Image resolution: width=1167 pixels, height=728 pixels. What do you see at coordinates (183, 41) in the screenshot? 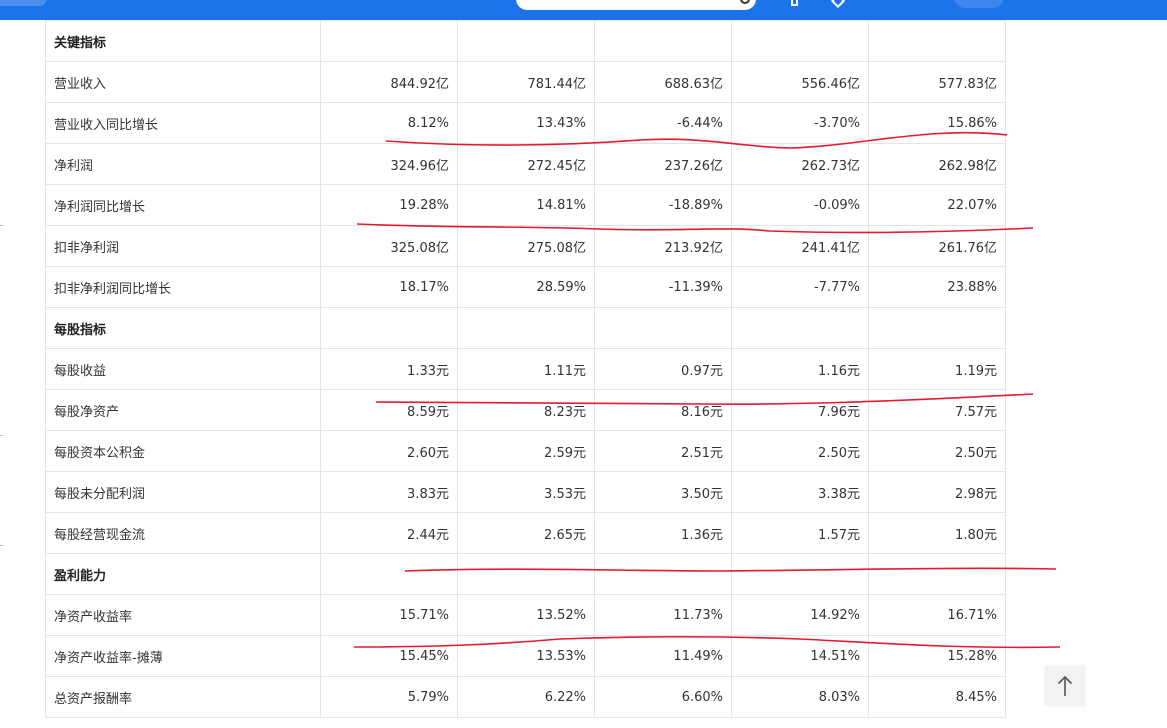
I see `section-title: 关键指标` at bounding box center [183, 41].